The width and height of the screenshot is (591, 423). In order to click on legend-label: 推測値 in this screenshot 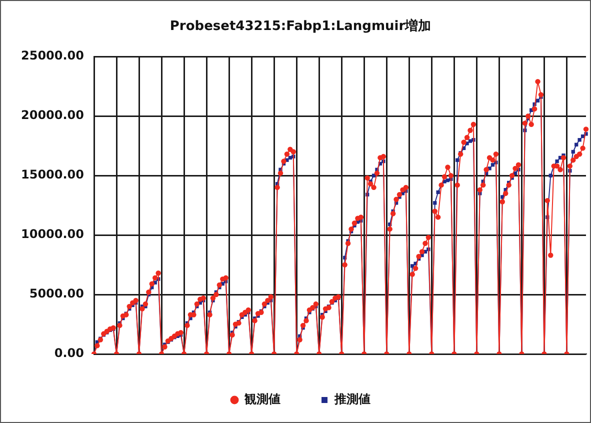, I will do `click(352, 399)`.